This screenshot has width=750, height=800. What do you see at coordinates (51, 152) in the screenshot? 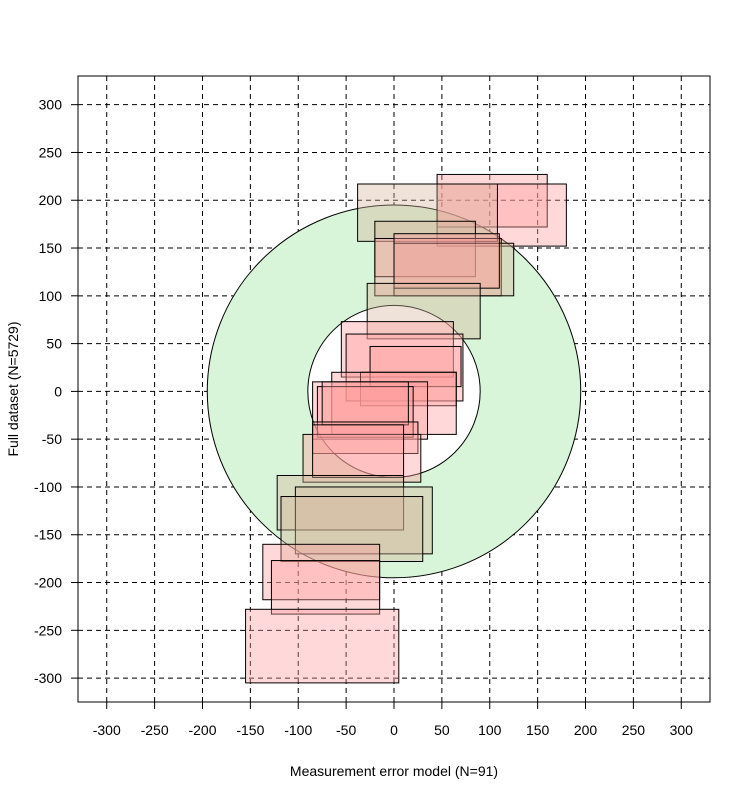
I see `y-tick-label: 250` at bounding box center [51, 152].